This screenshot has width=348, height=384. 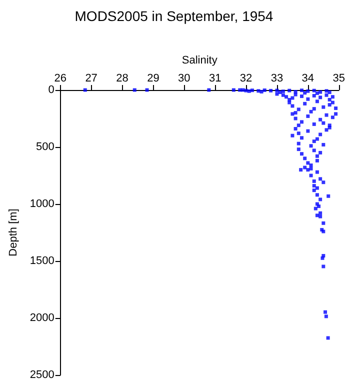 What do you see at coordinates (14, 232) in the screenshot?
I see `y-axis-title: Depth [m]` at bounding box center [14, 232].